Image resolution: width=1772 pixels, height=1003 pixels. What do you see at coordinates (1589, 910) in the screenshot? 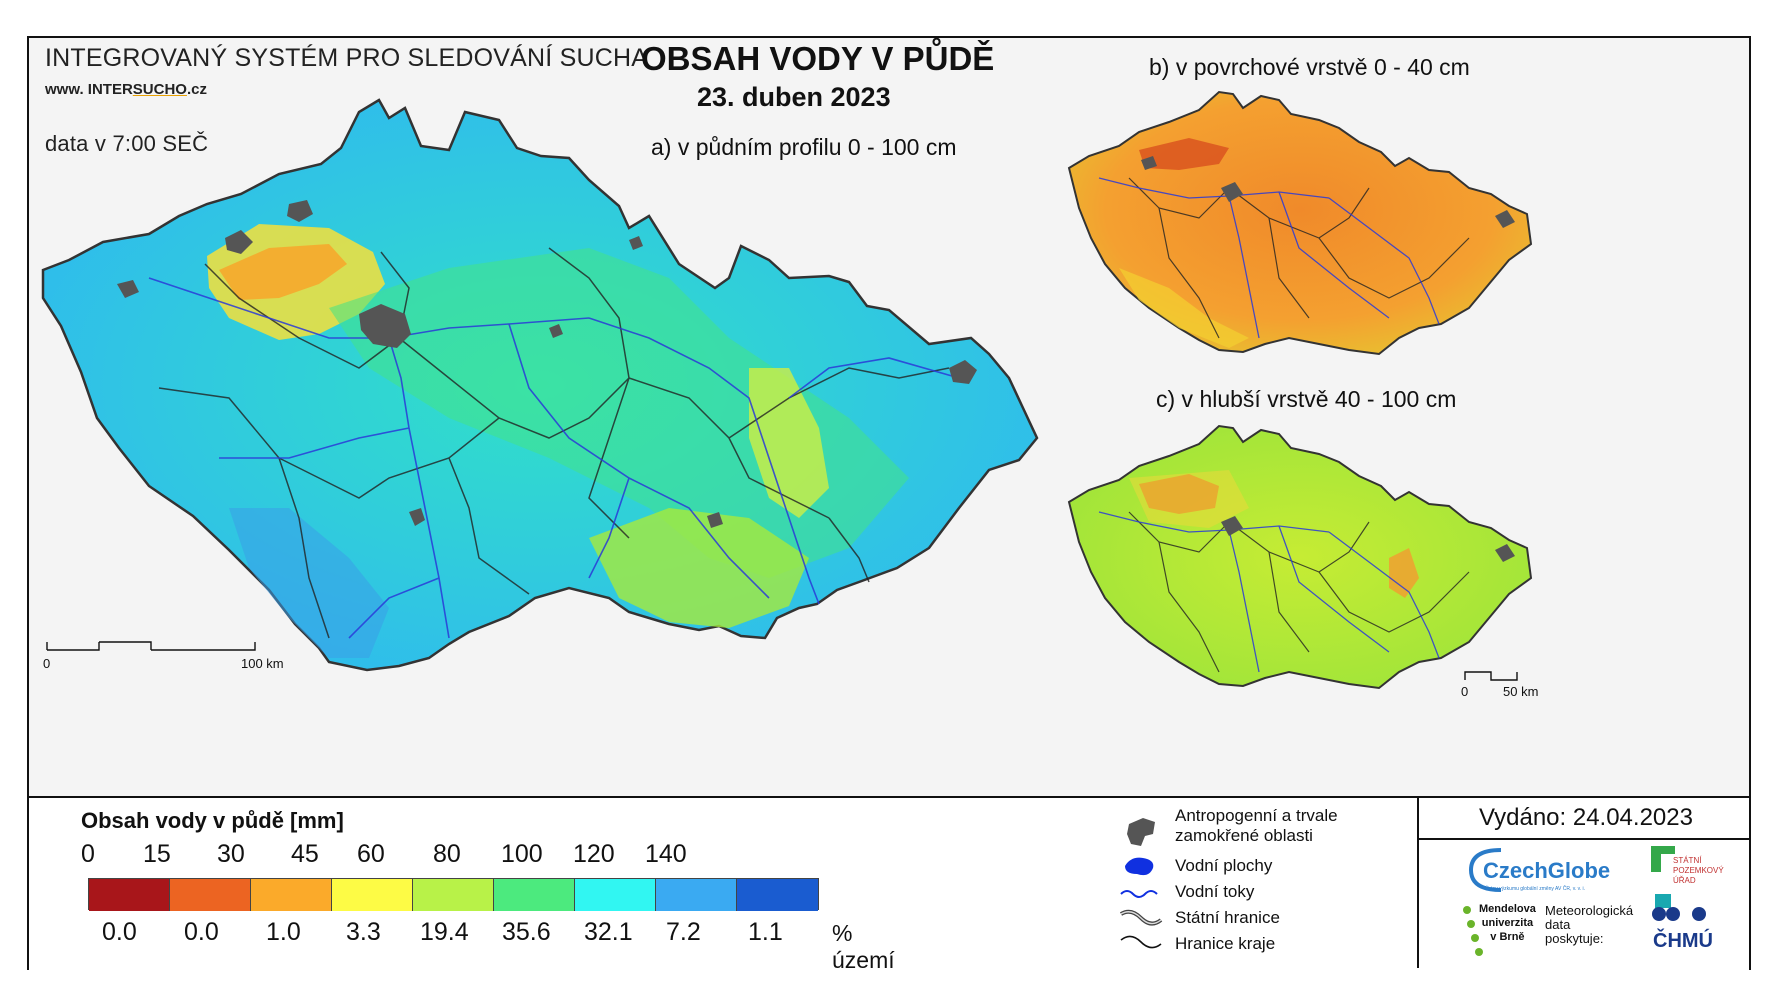
I see `meteo-line1: Meteorologická` at bounding box center [1589, 910].